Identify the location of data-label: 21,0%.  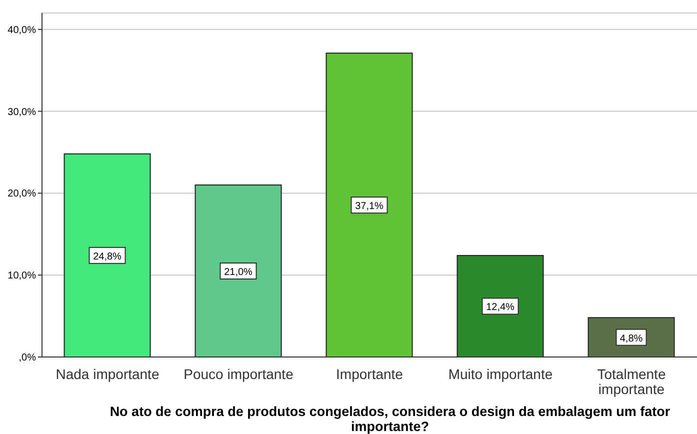
(238, 272).